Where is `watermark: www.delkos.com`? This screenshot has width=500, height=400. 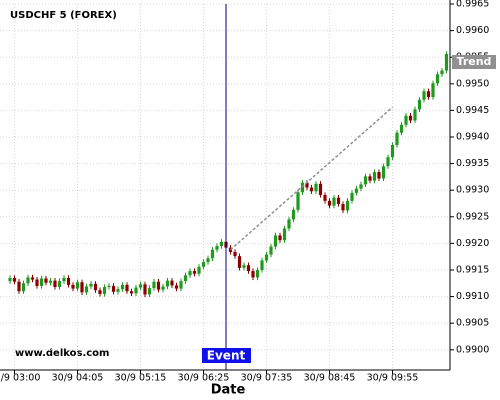
watermark: www.delkos.com is located at coordinates (62, 353).